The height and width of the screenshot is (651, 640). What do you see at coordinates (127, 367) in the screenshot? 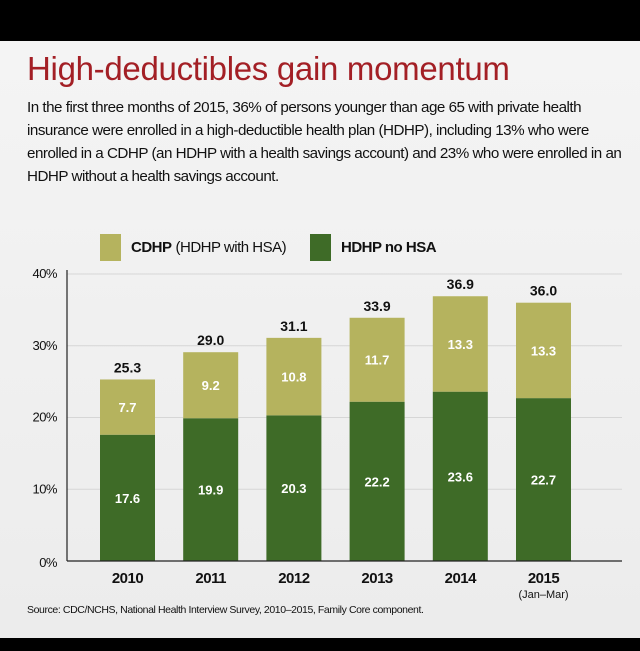
I see `bar-total-label: 25.3` at bounding box center [127, 367].